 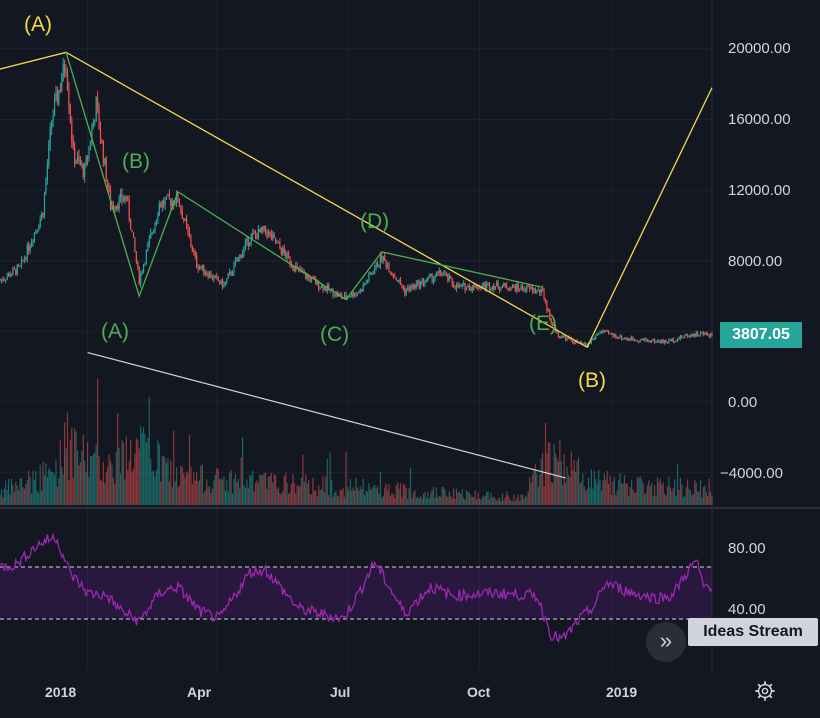 I want to click on ideas-stream-label: Ideas Stream, so click(x=753, y=632).